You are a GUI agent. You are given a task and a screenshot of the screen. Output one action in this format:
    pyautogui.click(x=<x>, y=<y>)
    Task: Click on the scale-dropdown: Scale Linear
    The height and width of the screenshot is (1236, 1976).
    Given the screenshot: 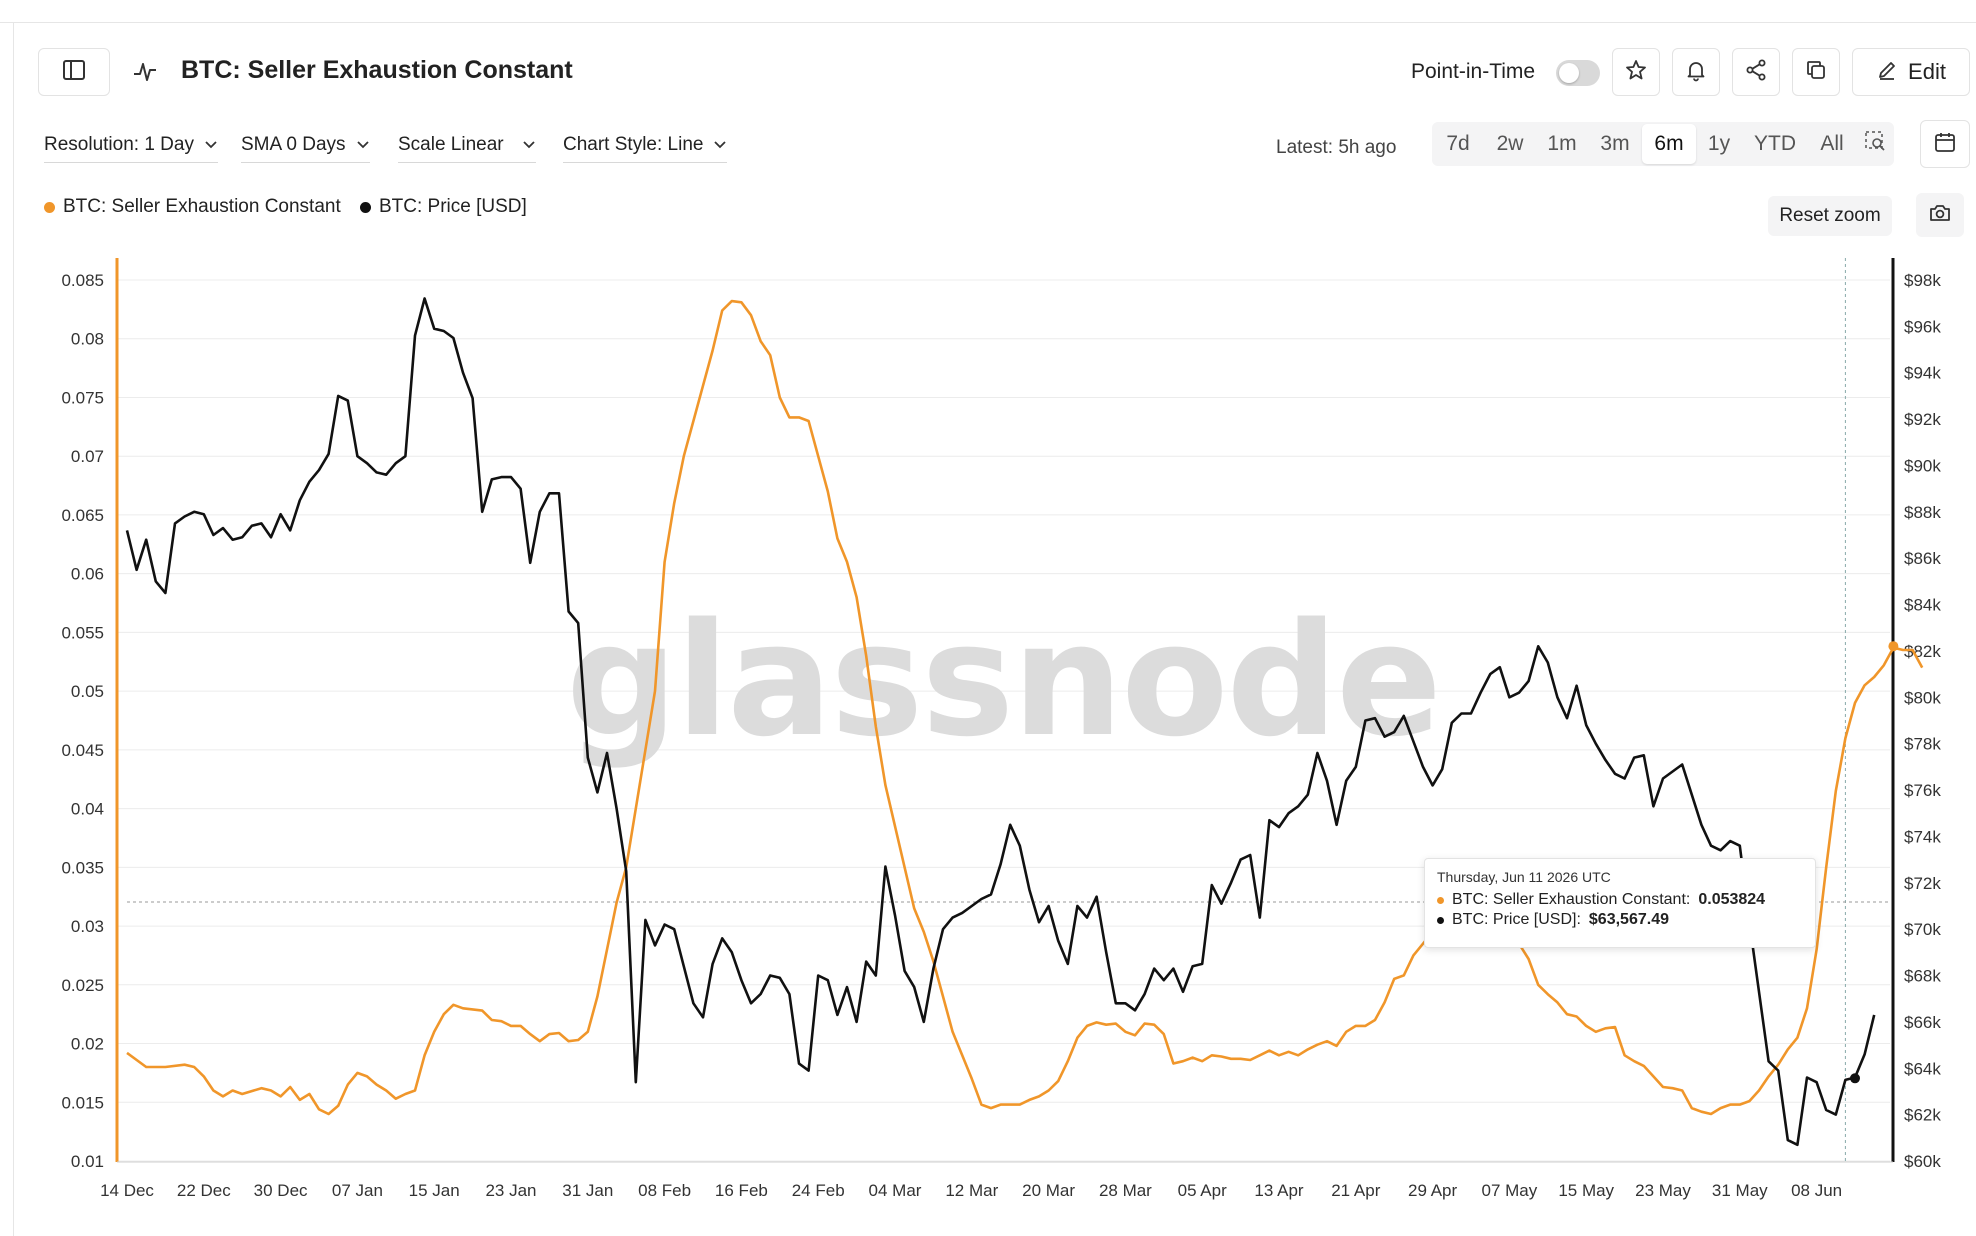 What is the action you would take?
    pyautogui.click(x=467, y=148)
    